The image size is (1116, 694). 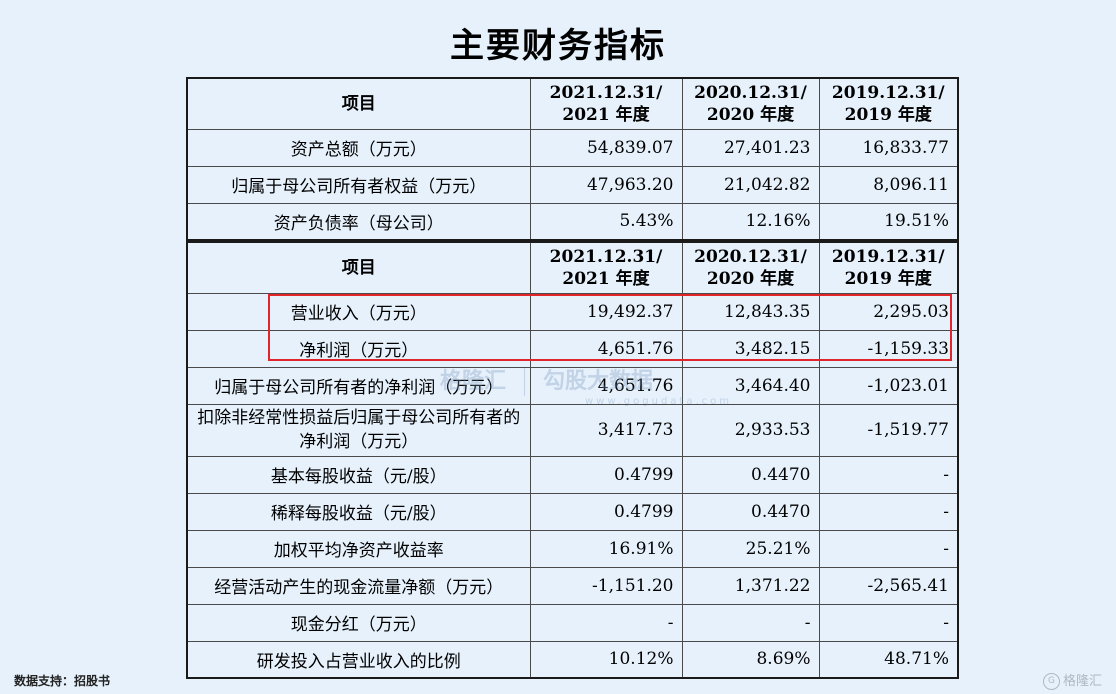 What do you see at coordinates (606, 585) in the screenshot?
I see `value-2021: -1,151.20` at bounding box center [606, 585].